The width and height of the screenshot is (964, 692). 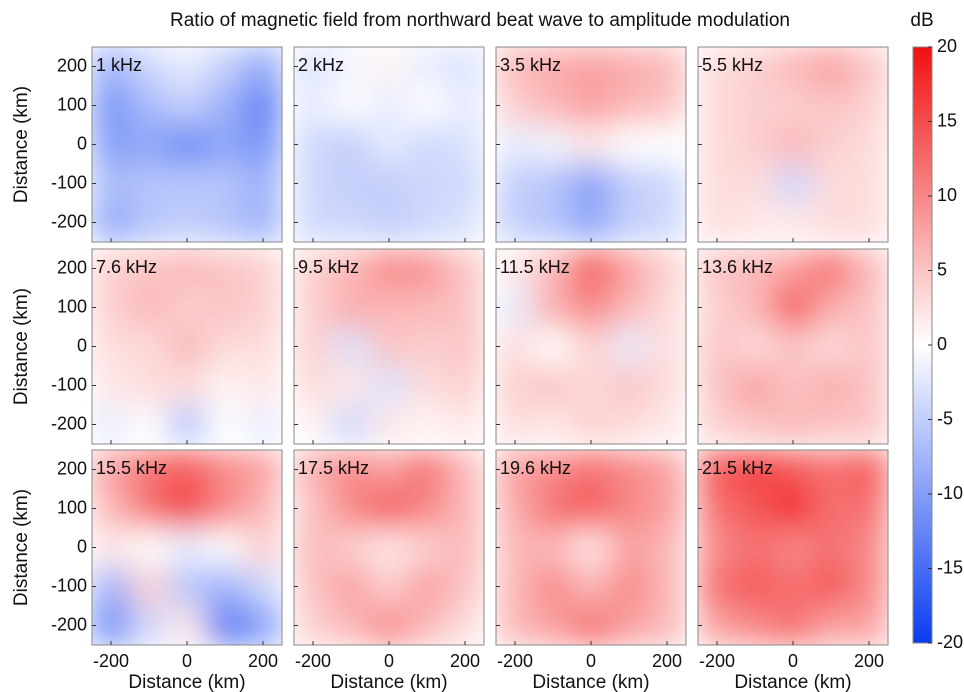 I want to click on panel-label: 11.5 kHz, so click(x=535, y=267).